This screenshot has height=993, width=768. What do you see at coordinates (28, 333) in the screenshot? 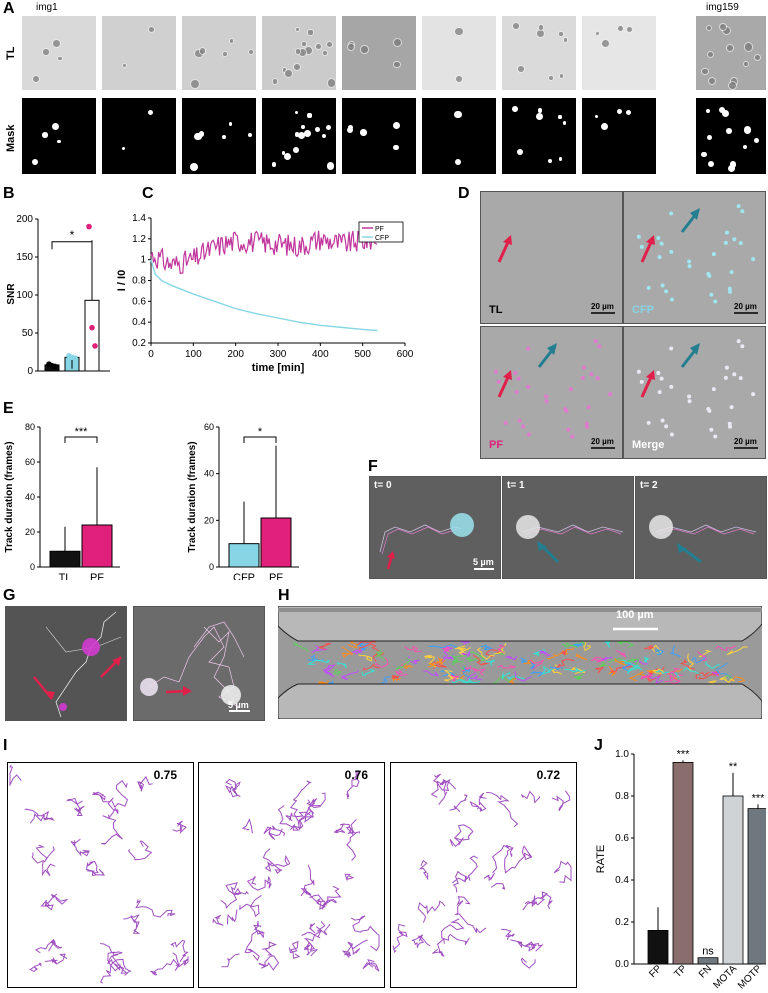
I see `y-tick-label: 50` at bounding box center [28, 333].